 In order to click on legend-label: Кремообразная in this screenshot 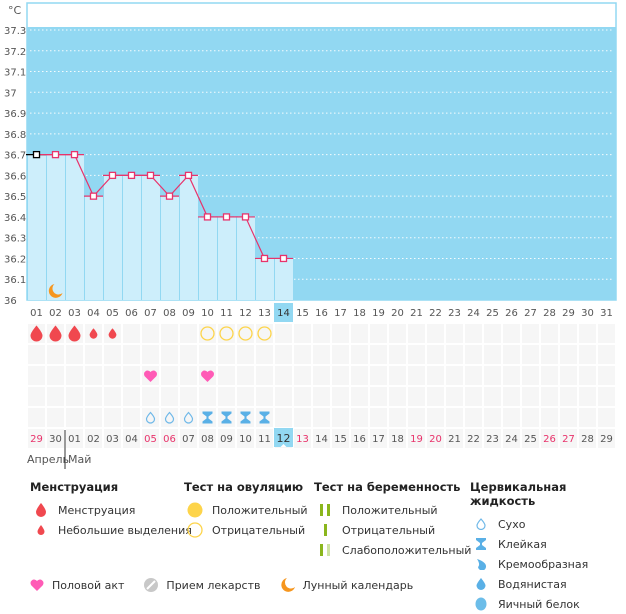, I will do `click(543, 564)`.